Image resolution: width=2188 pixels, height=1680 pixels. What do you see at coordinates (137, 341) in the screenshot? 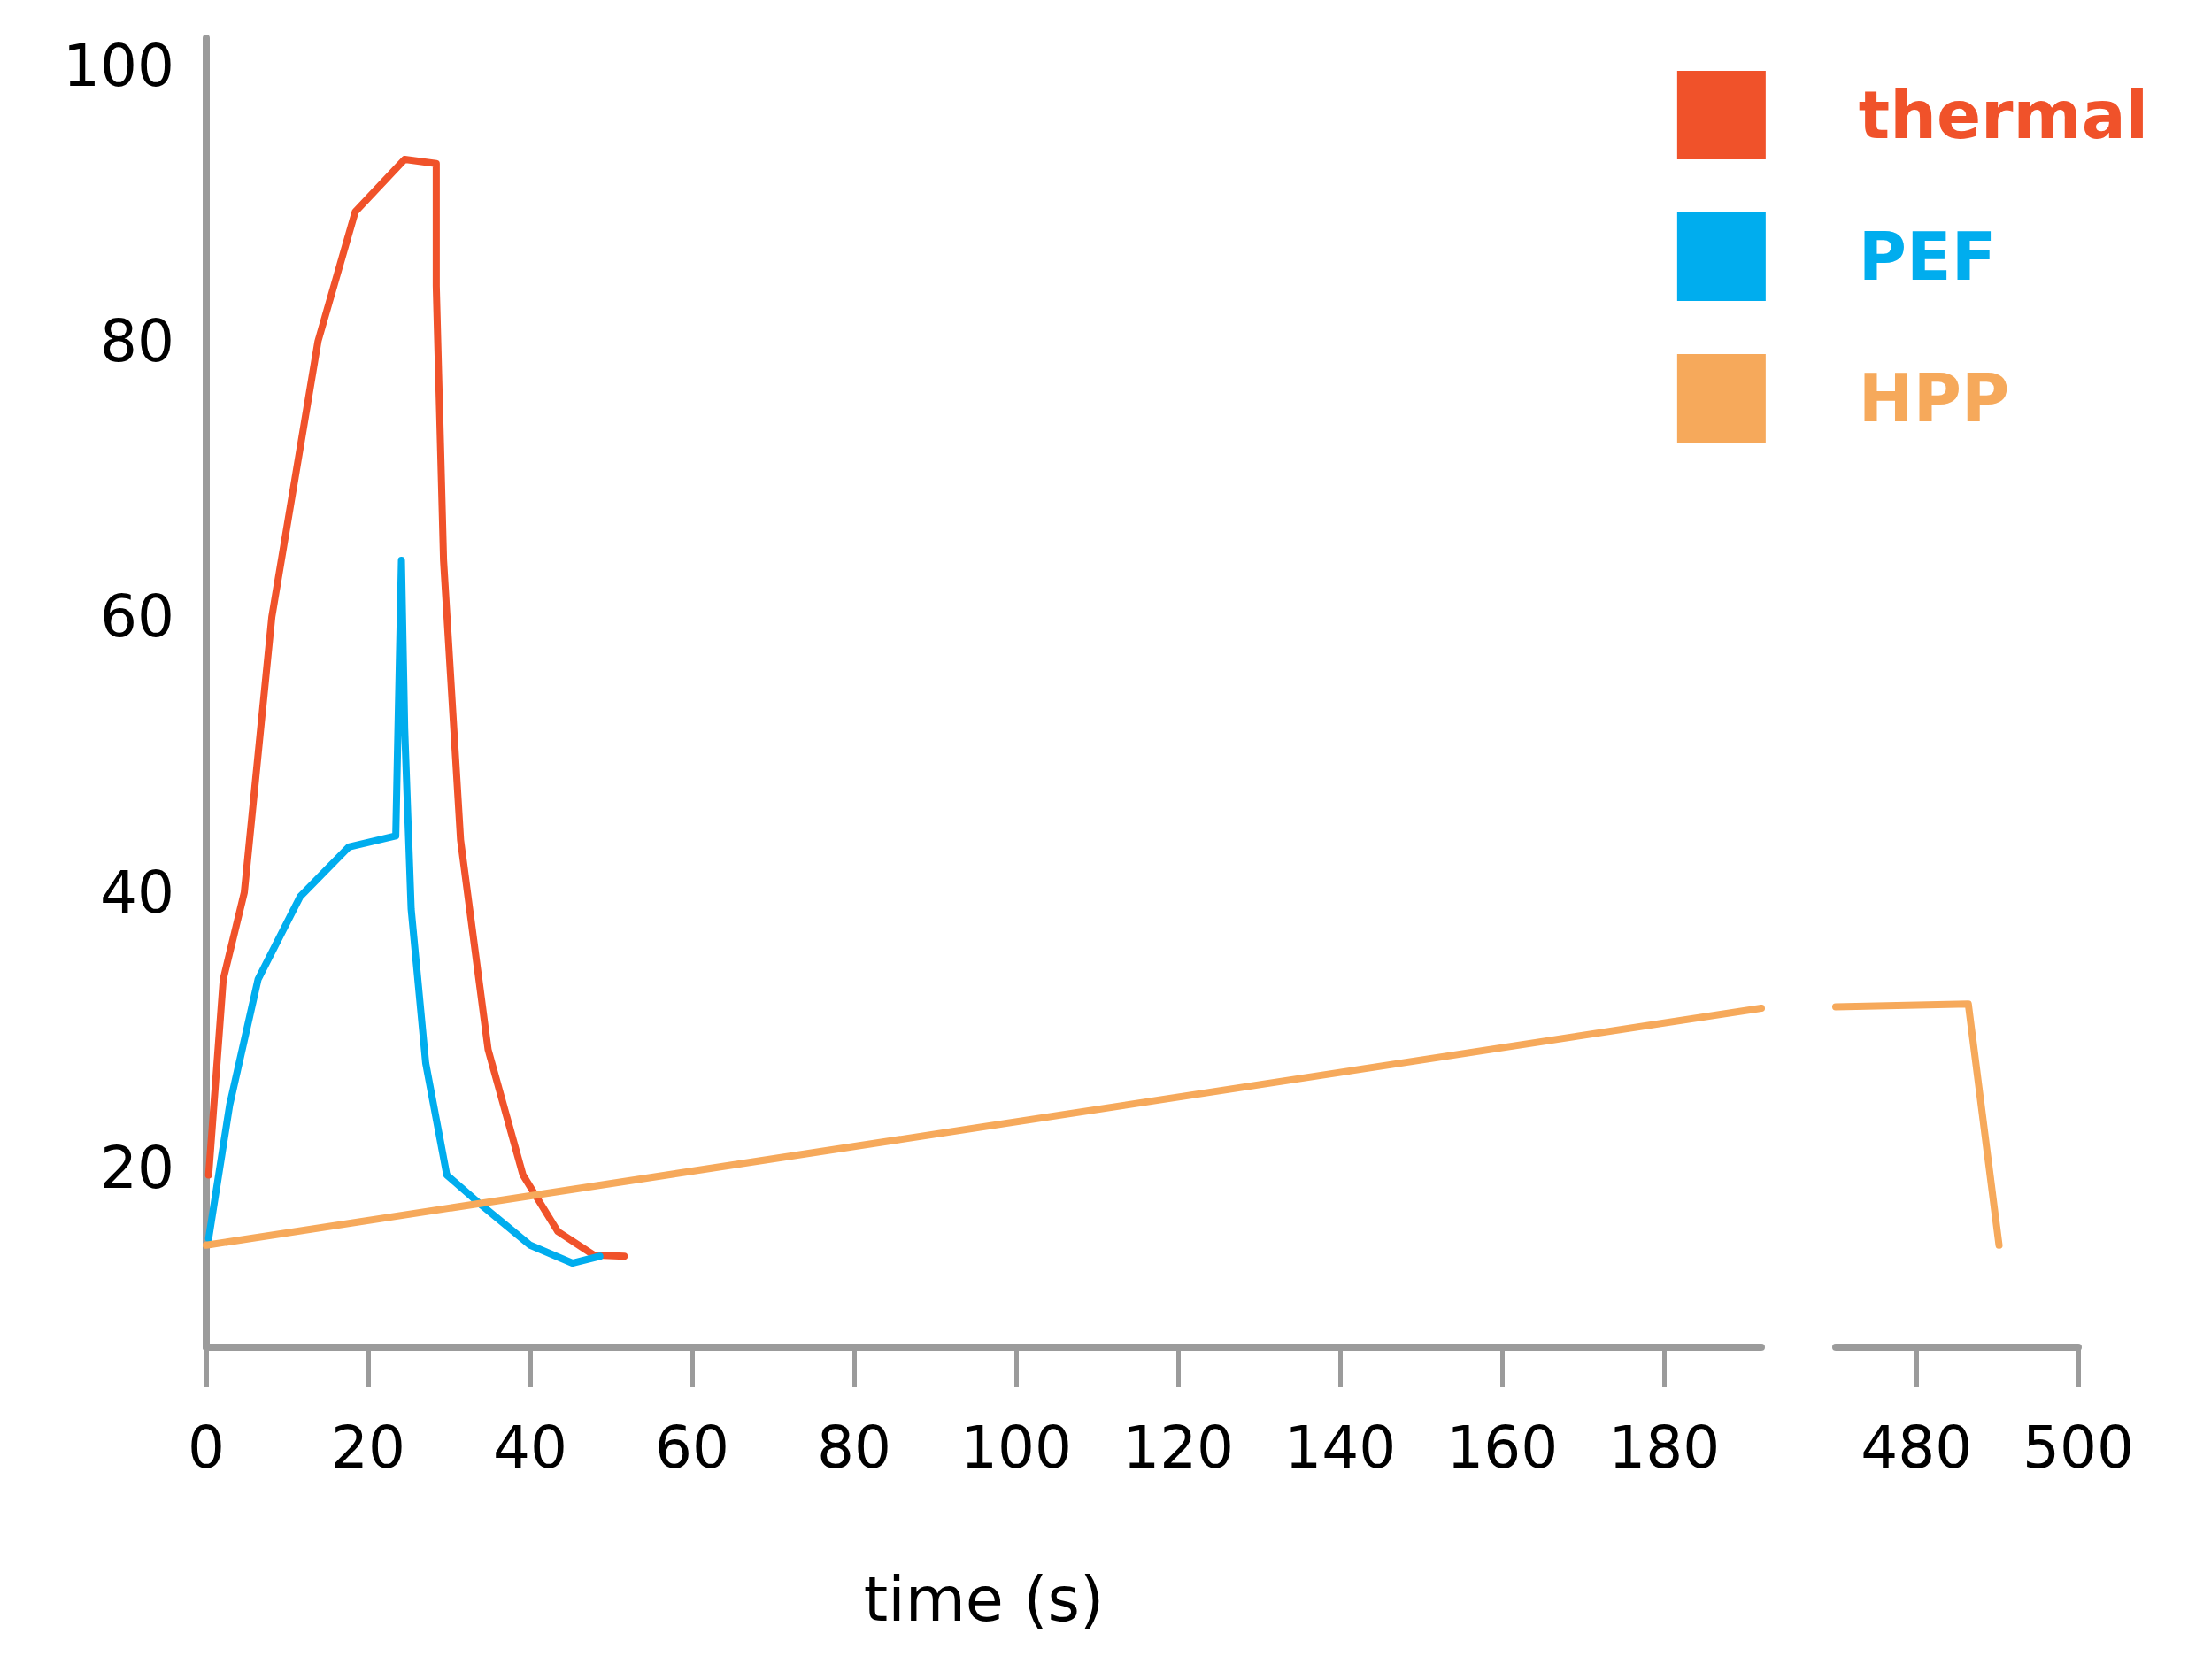
I see `y-tick-label: 80` at bounding box center [137, 341].